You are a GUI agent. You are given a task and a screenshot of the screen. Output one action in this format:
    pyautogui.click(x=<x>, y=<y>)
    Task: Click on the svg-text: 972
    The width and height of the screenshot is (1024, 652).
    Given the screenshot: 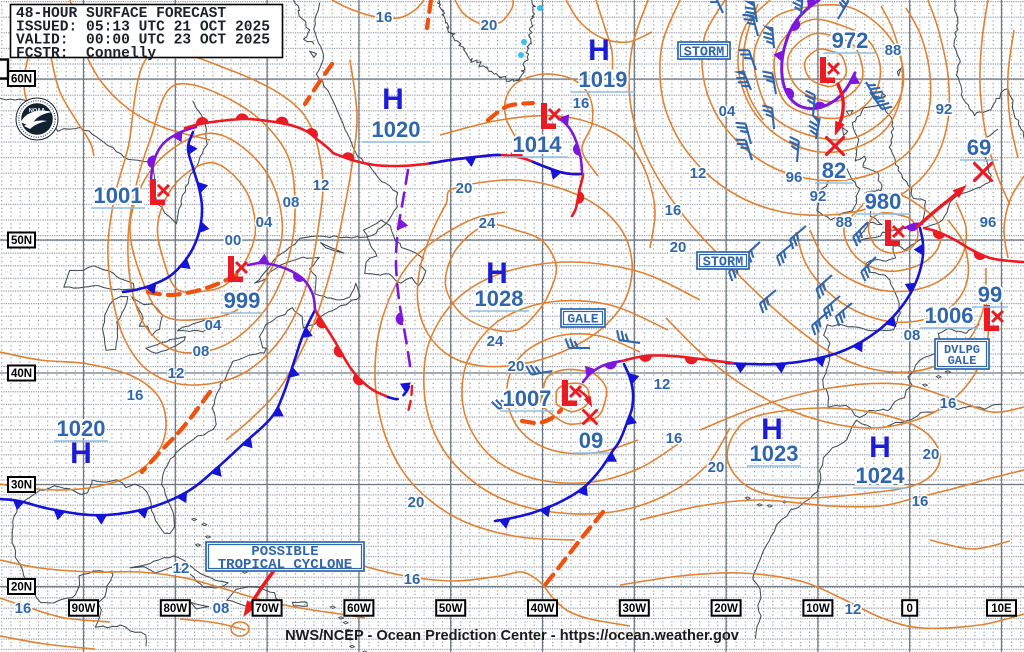 What is the action you would take?
    pyautogui.click(x=850, y=40)
    